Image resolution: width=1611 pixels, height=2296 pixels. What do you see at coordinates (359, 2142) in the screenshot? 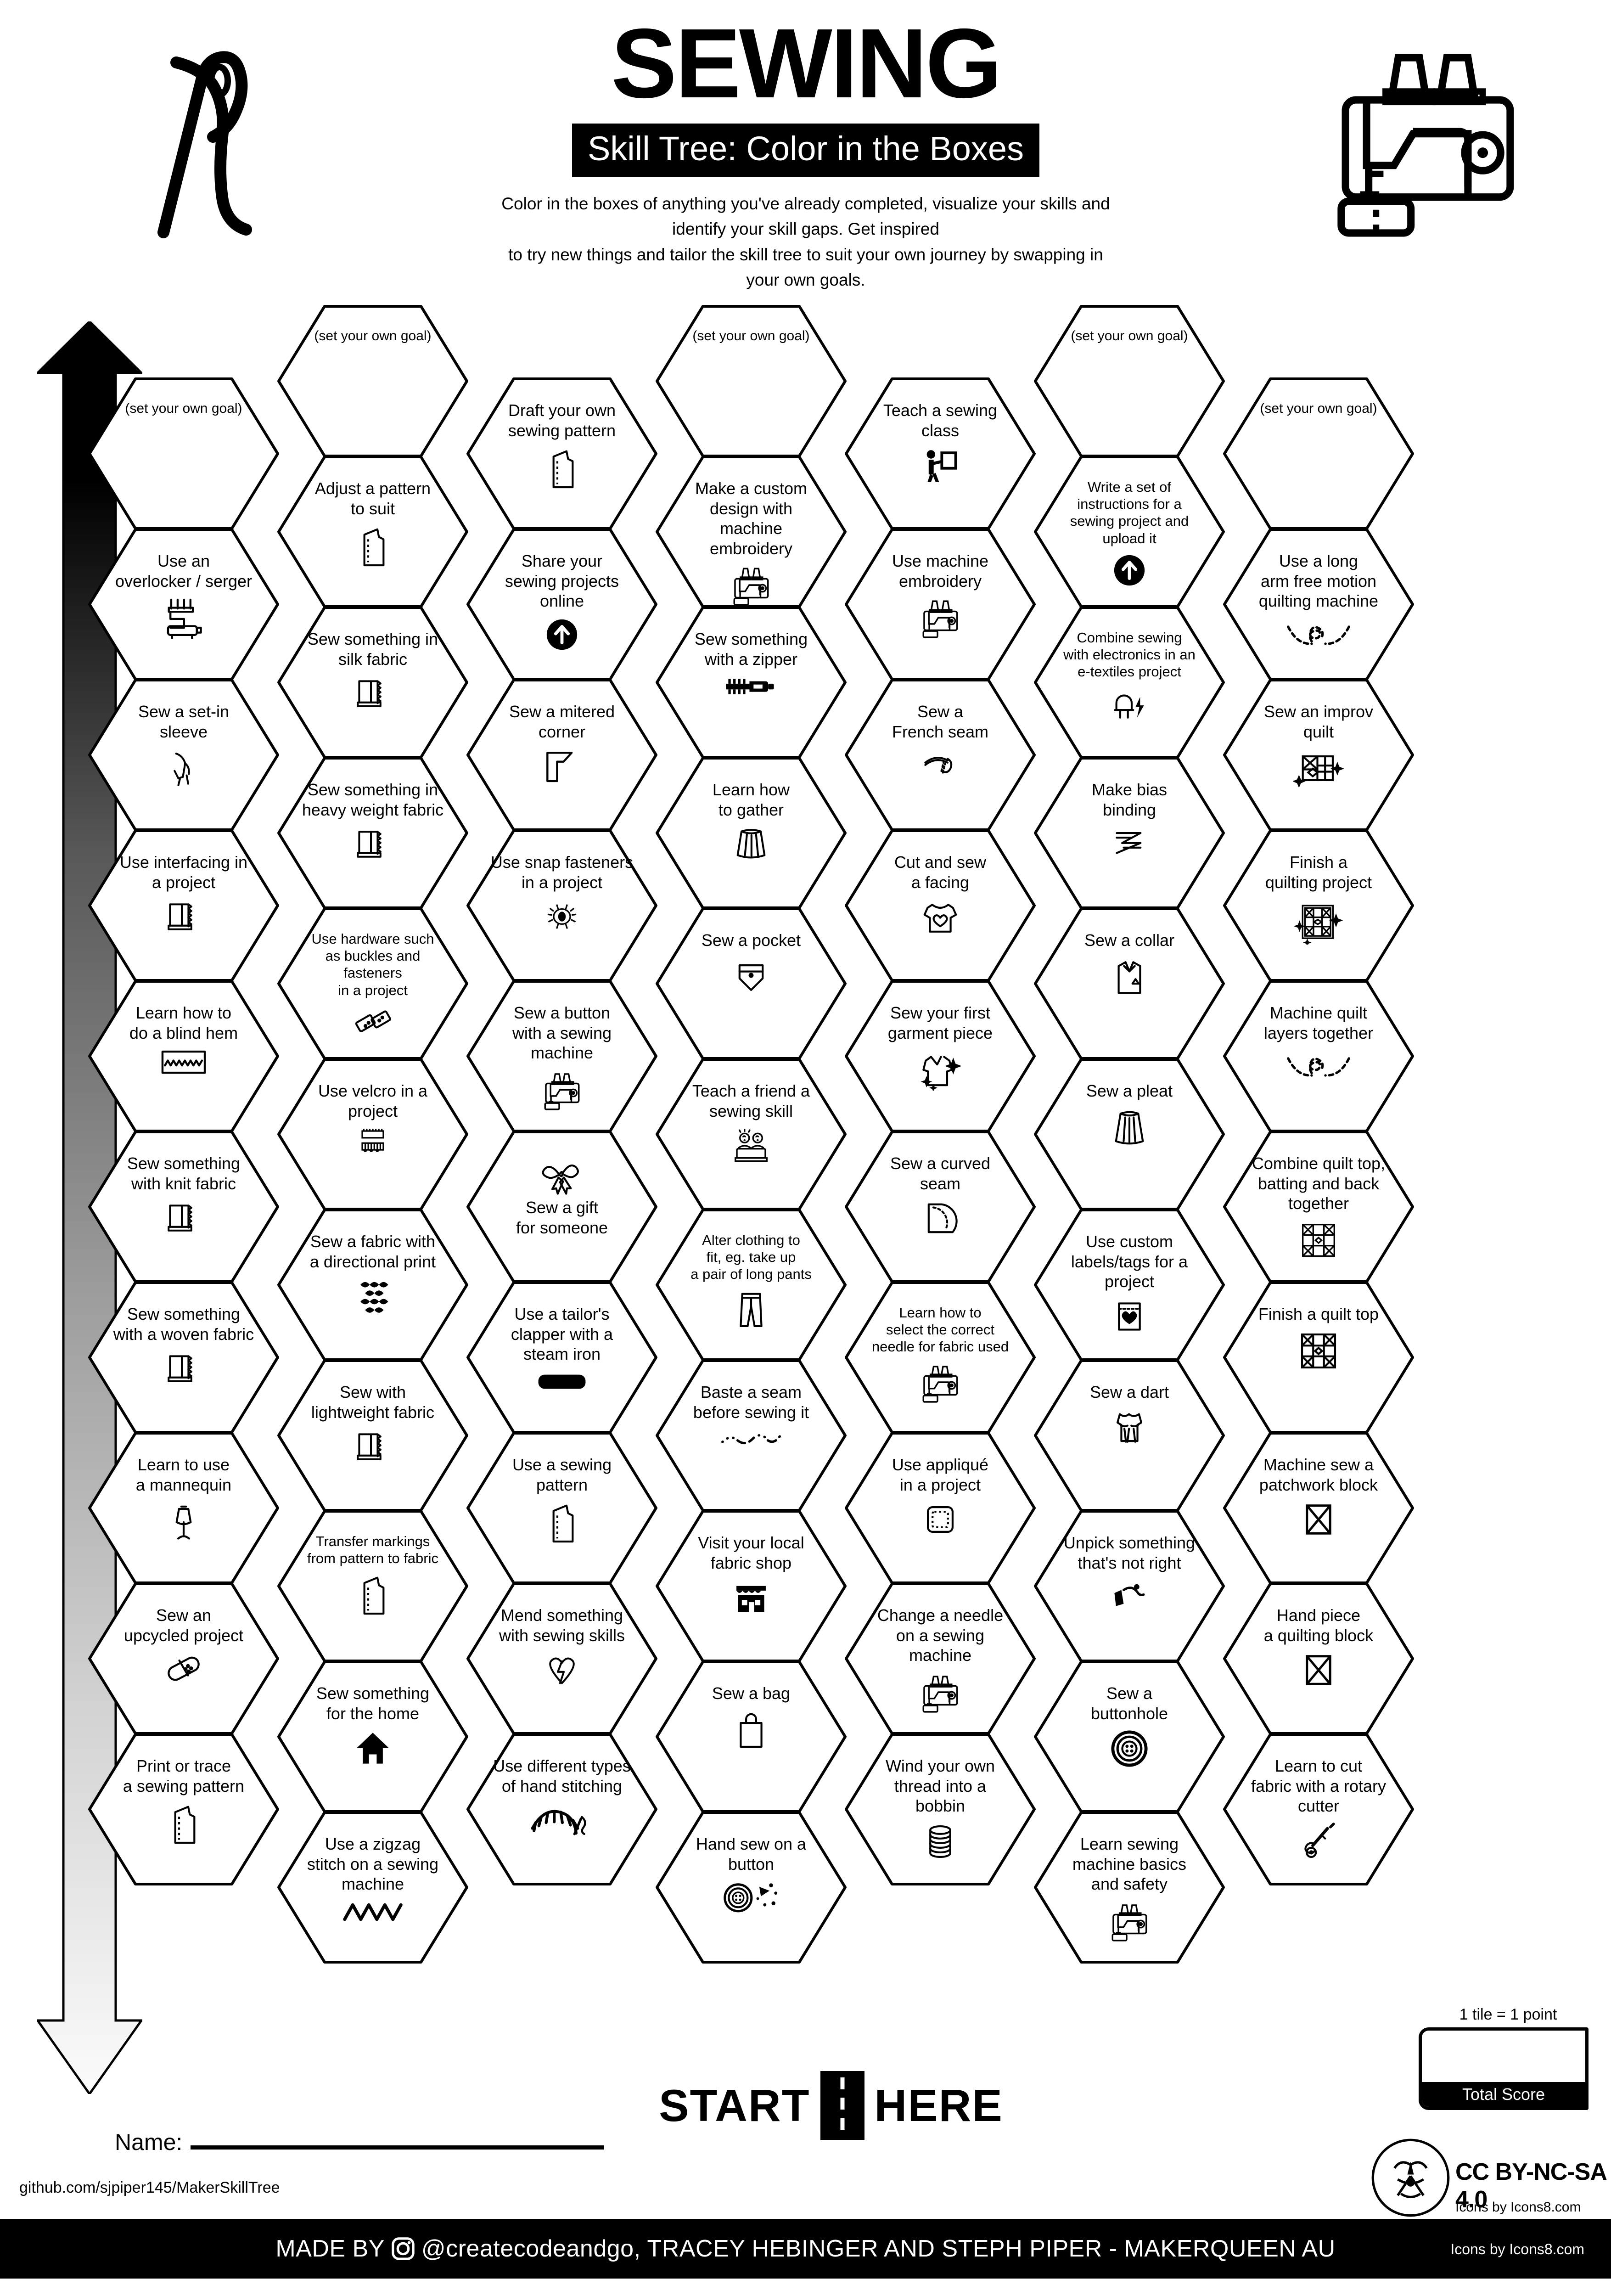
I see `name-field: Name:` at bounding box center [359, 2142].